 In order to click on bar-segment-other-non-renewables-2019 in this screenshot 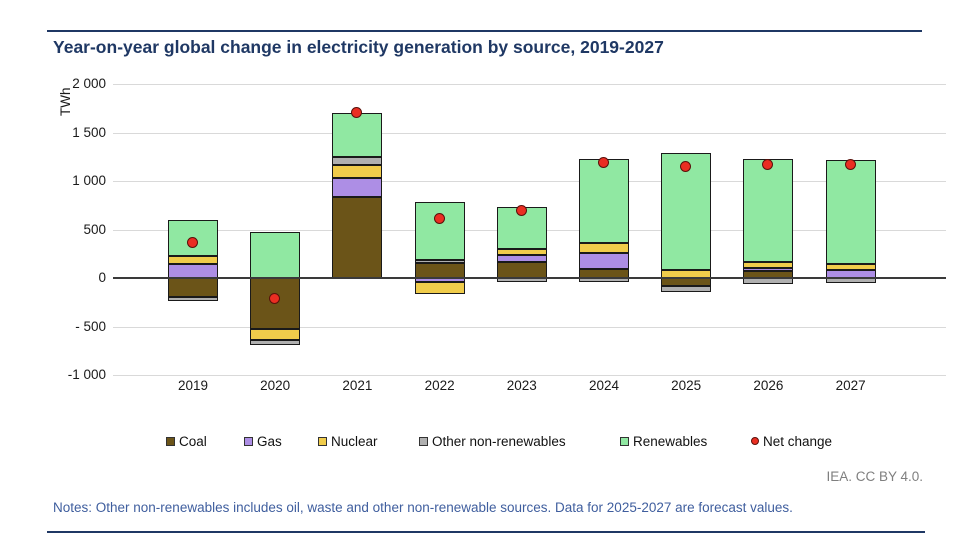, I will do `click(193, 299)`.